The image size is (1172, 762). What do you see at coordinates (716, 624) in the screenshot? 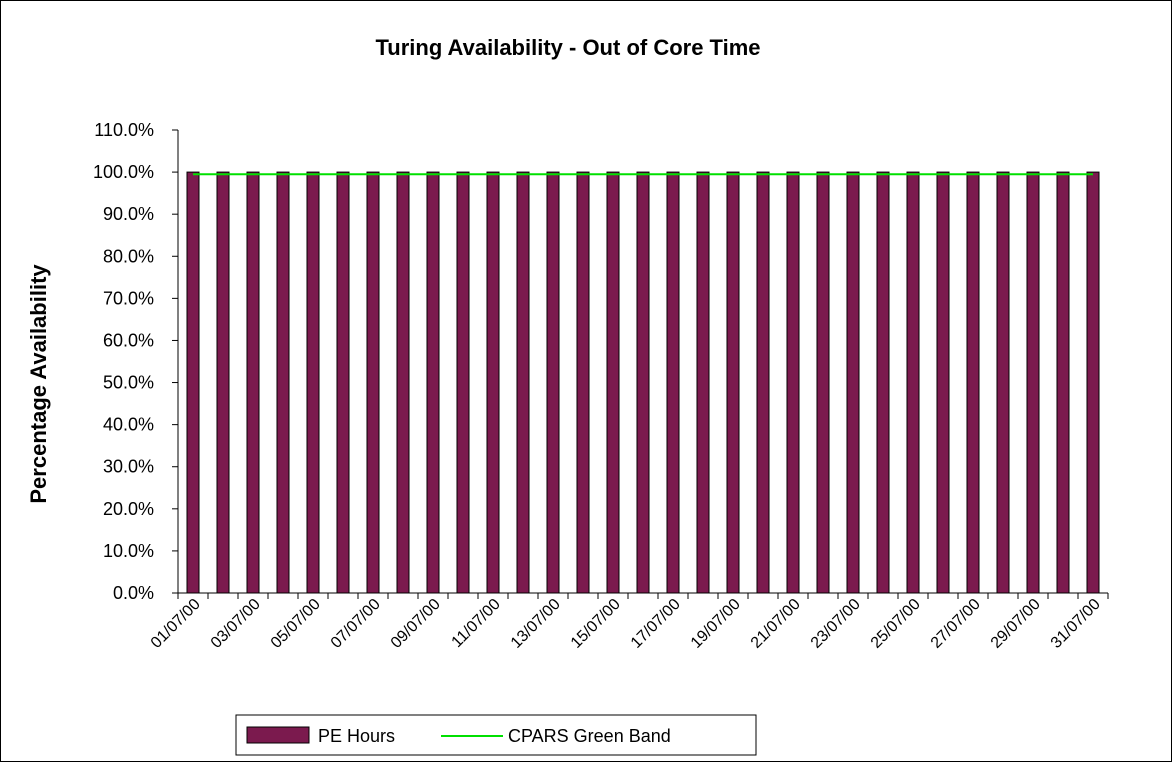
I see `x-tick-label: 19/07/00` at bounding box center [716, 624].